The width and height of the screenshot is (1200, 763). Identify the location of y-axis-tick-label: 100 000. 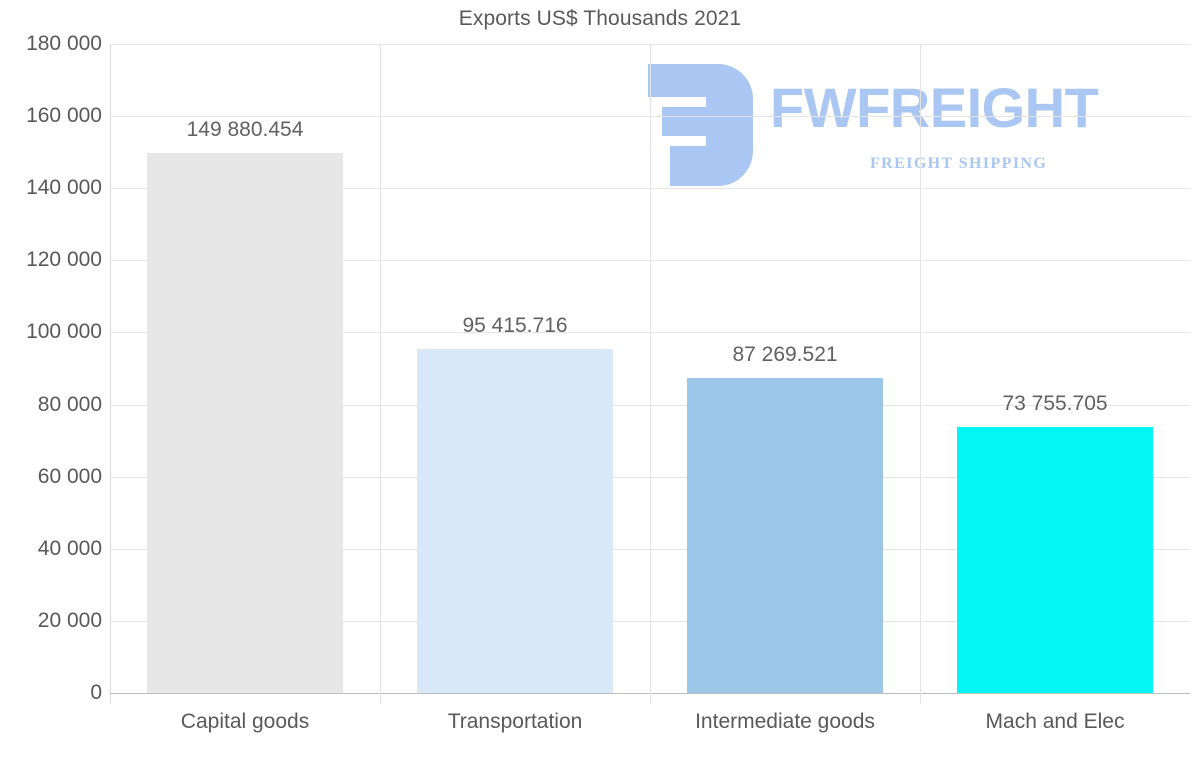
(64, 332).